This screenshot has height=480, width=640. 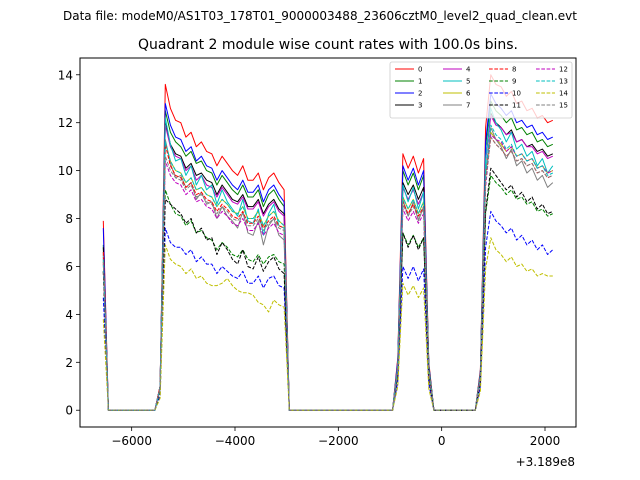 I want to click on legend-label-15: 15, so click(x=563, y=106).